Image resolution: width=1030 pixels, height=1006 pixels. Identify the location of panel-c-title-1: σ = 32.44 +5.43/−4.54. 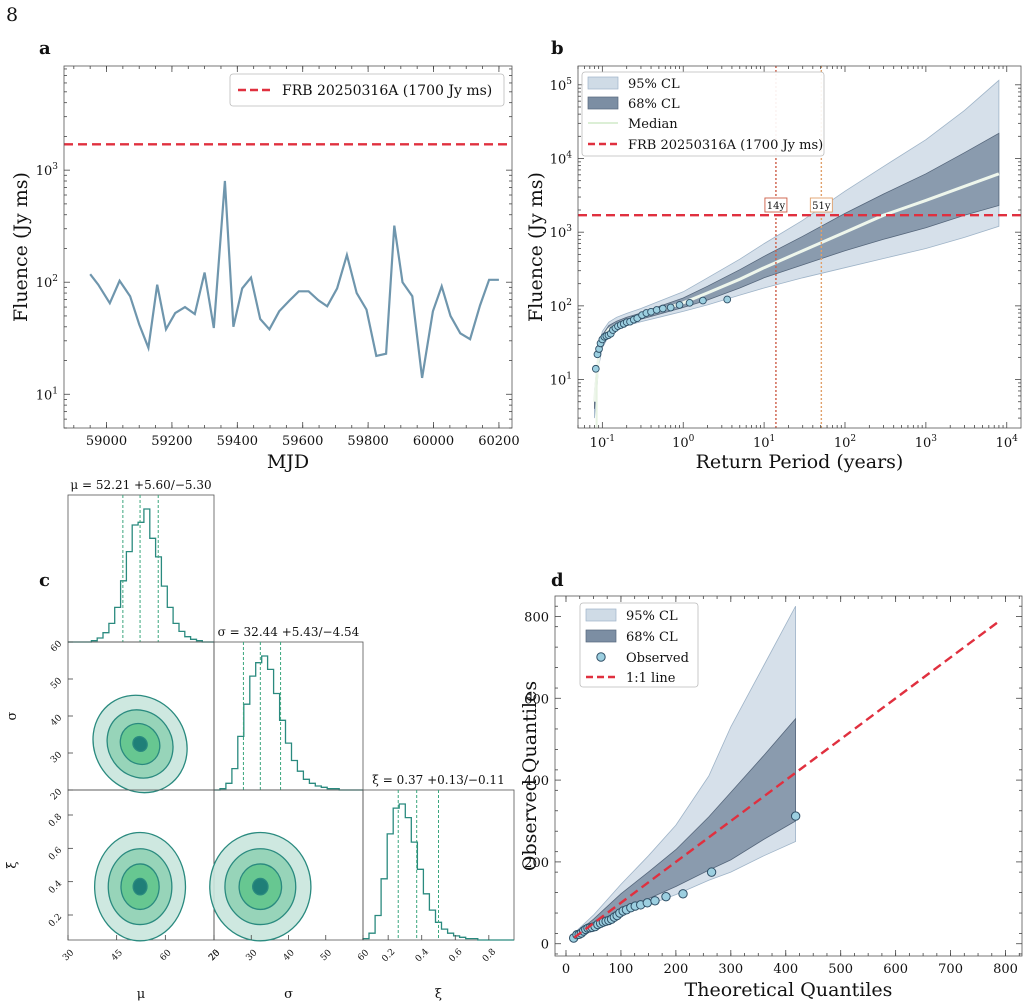
(289, 632).